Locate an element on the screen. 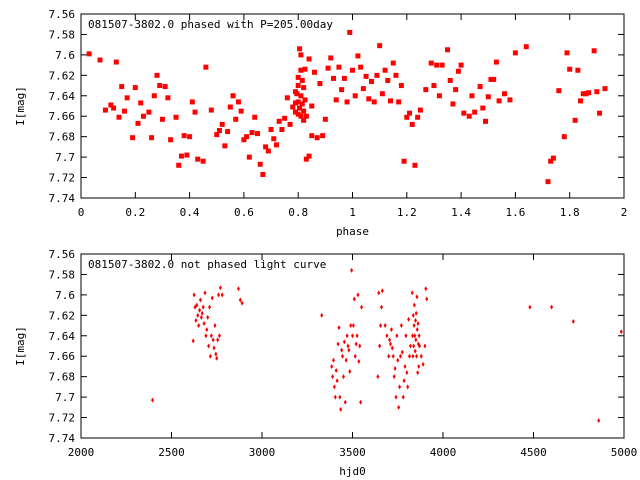  y-tick-label: 7.68 is located at coordinates (62, 377).